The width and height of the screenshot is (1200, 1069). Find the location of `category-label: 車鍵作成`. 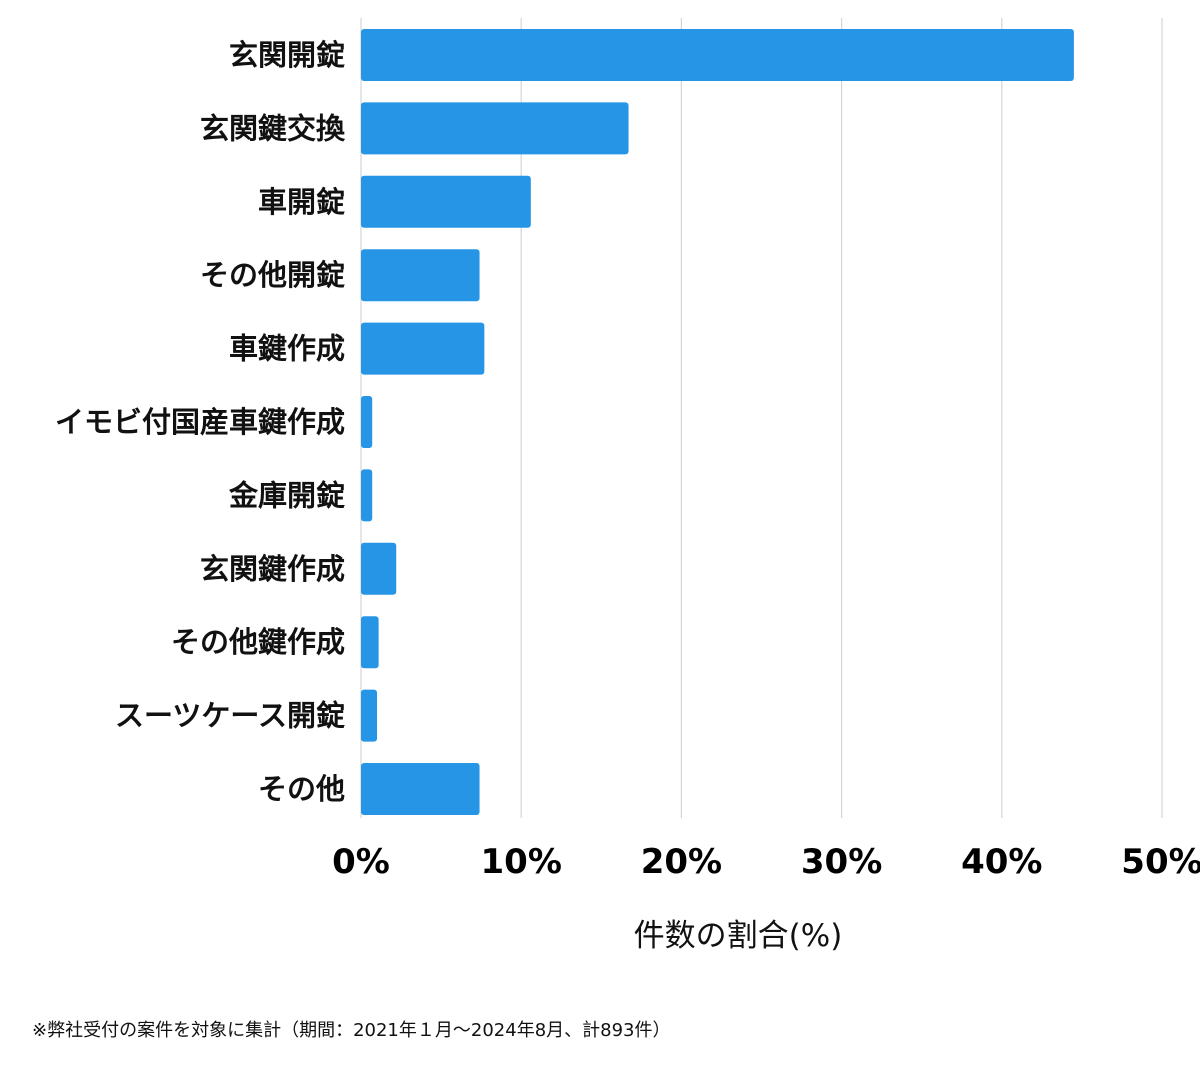

category-label: 車鍵作成 is located at coordinates (287, 349).